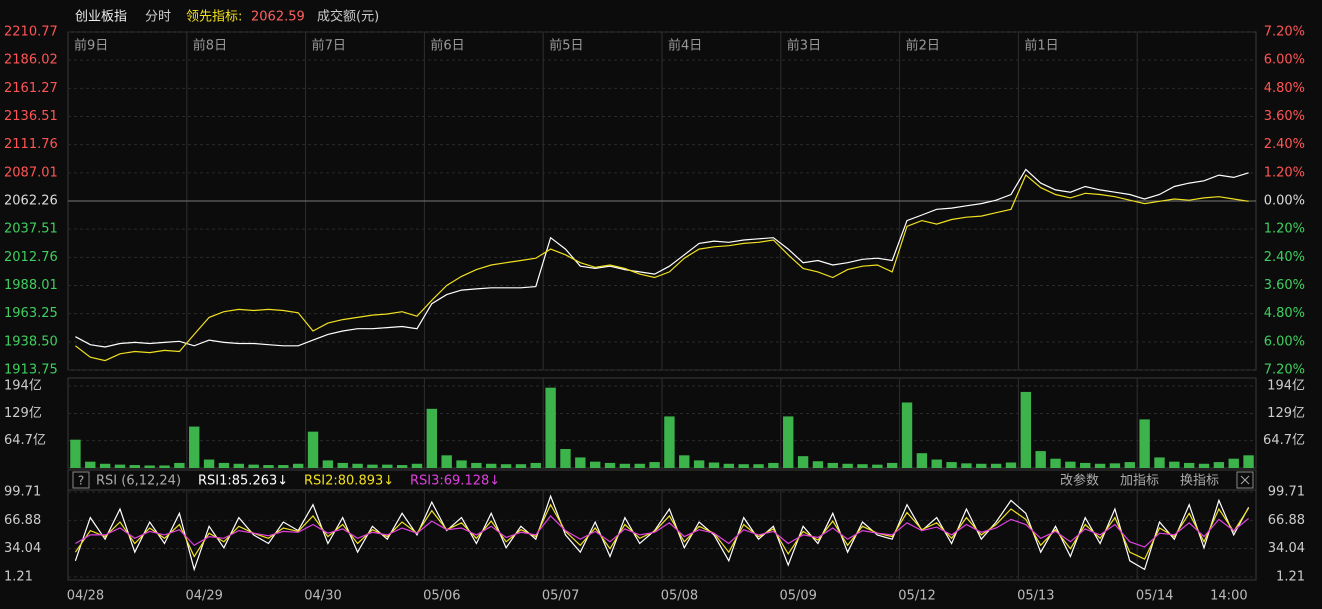 This screenshot has width=1322, height=609. What do you see at coordinates (22, 492) in the screenshot?
I see `y-tick-label: 99.71` at bounding box center [22, 492].